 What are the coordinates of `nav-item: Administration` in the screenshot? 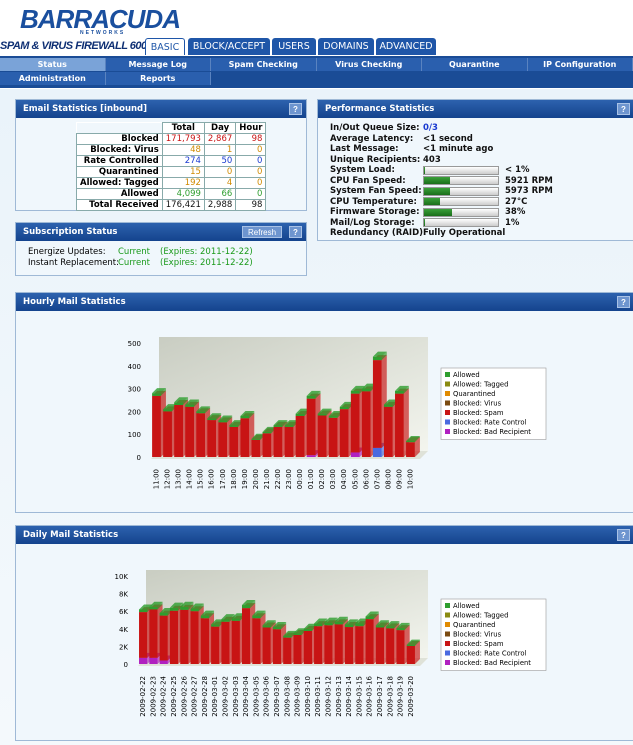 It's located at (53, 78).